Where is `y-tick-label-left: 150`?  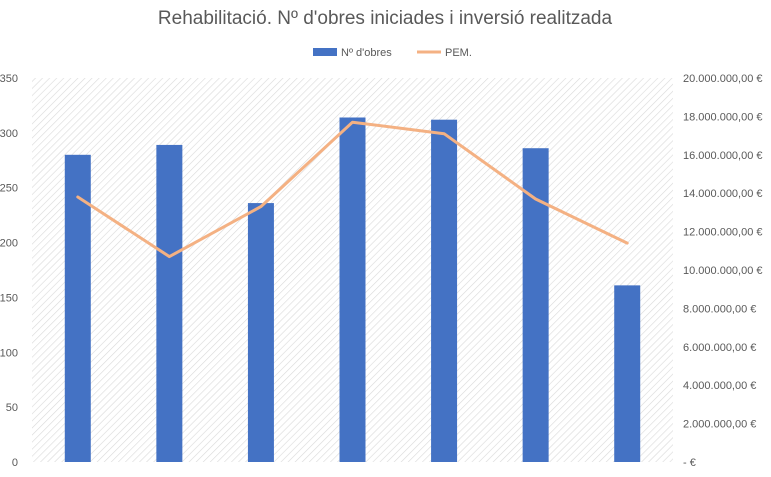 y-tick-label-left: 150 is located at coordinates (9, 298).